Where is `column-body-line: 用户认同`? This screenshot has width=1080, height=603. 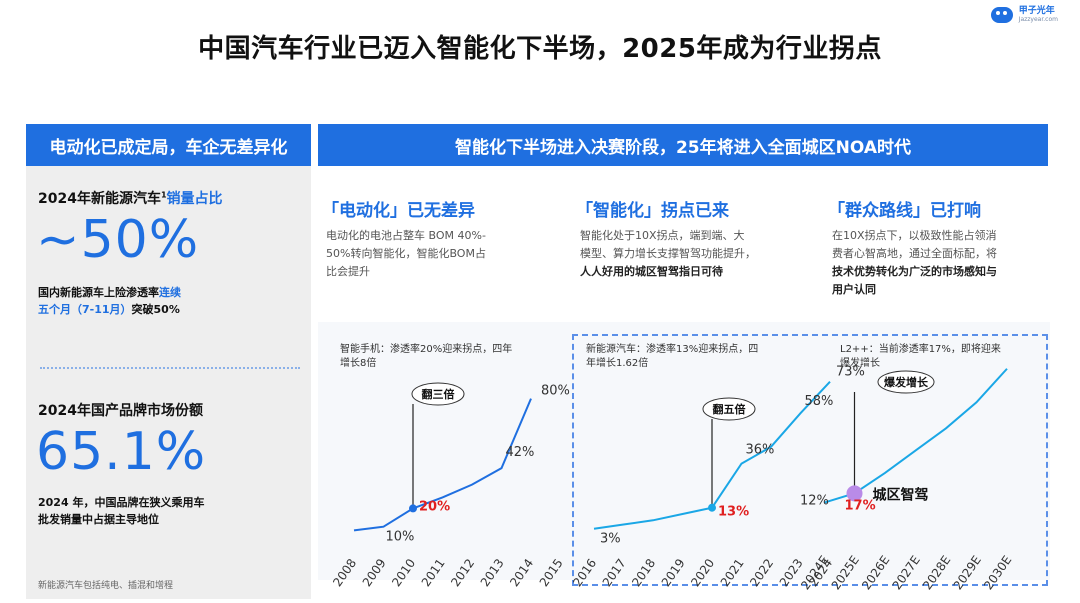
column-body-line: 用户认同 is located at coordinates (854, 289).